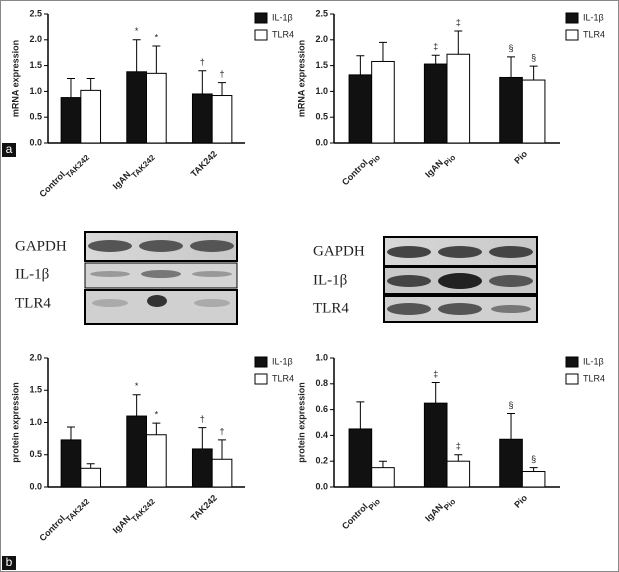 This screenshot has width=619, height=572. I want to click on blot-strip, so click(161, 307).